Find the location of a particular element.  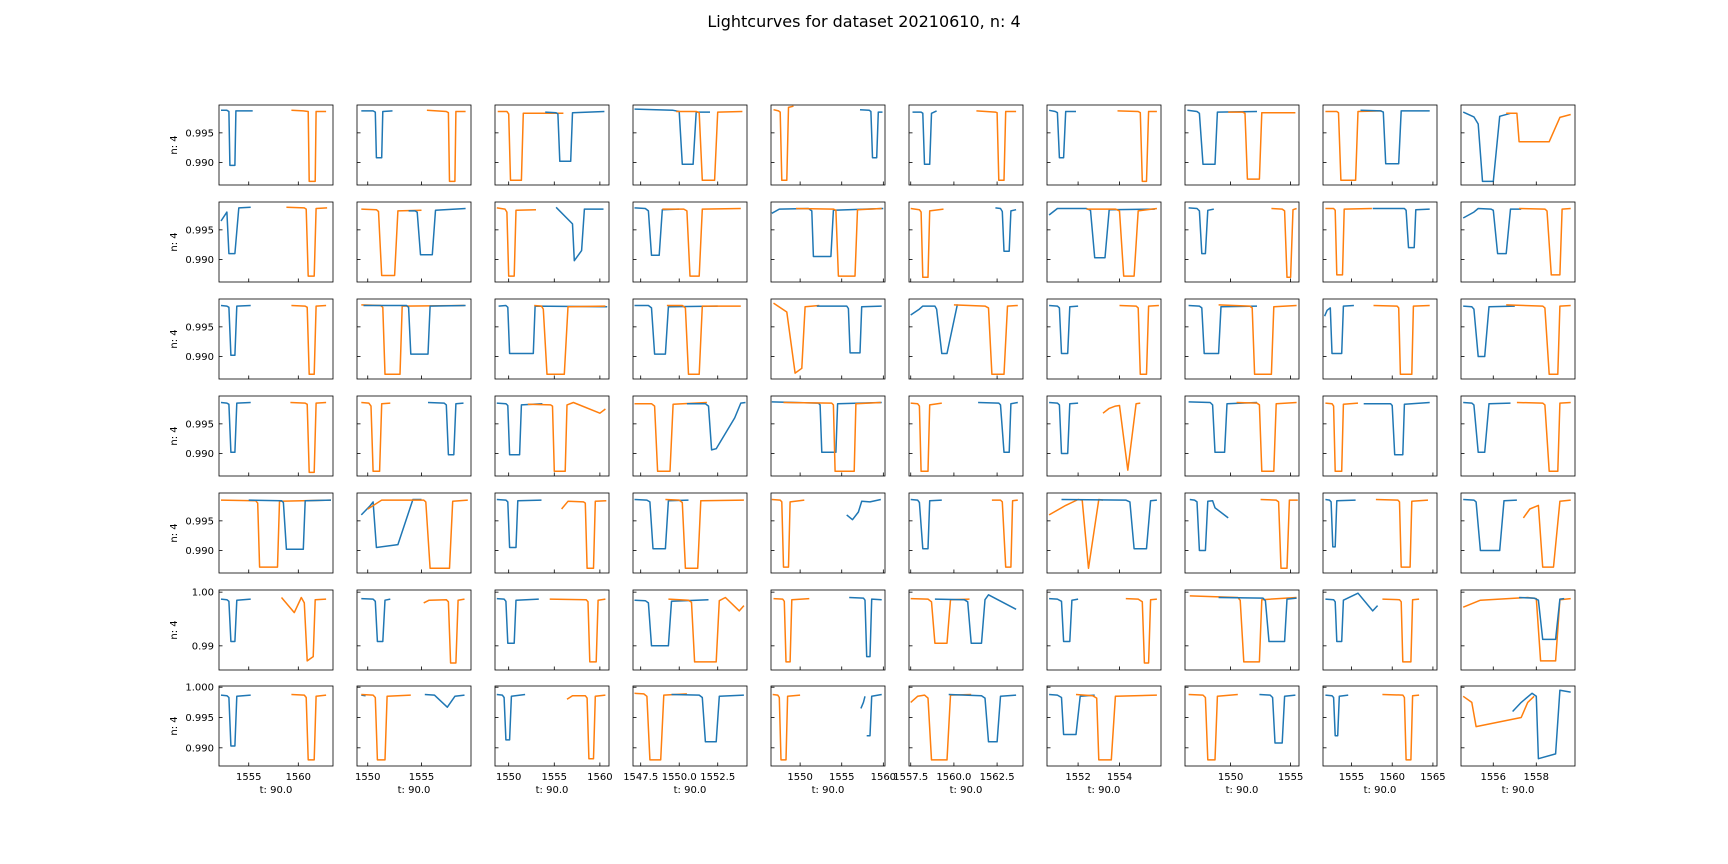

panel-r4-c10 is located at coordinates (1518, 436).